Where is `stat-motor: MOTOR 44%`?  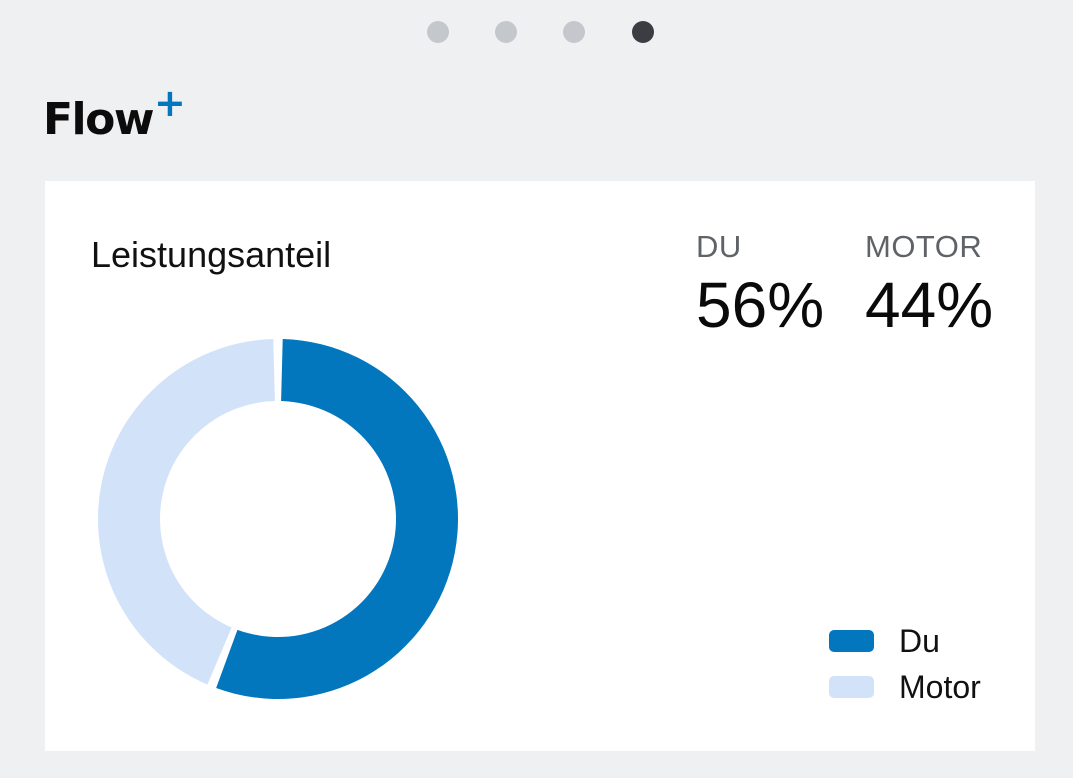 stat-motor: MOTOR 44% is located at coordinates (929, 284).